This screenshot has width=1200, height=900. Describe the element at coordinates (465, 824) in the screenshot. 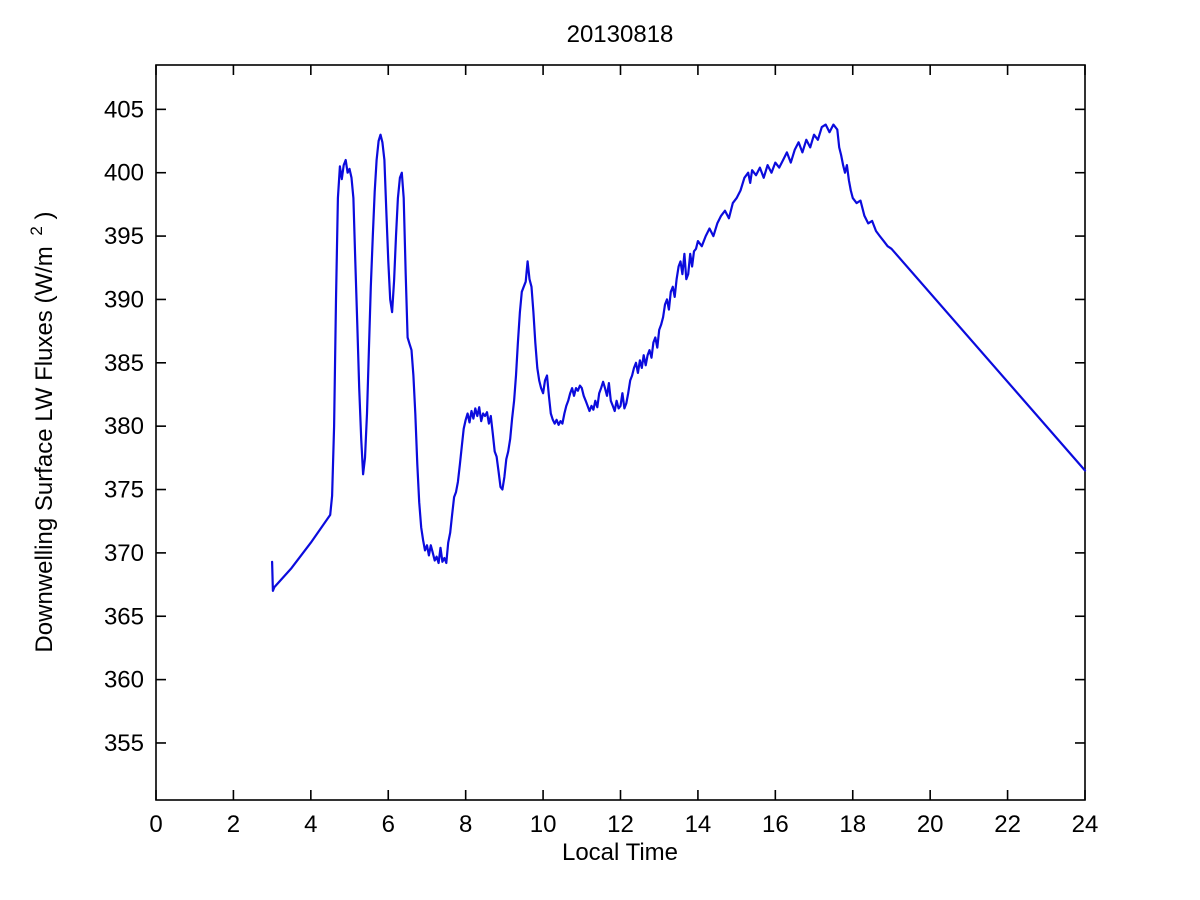

I see `x-tick-label: 8` at that location.